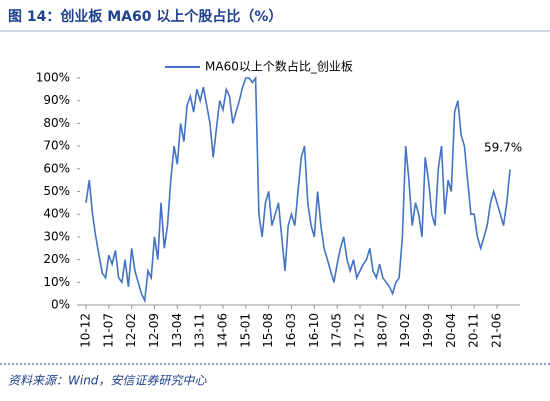  Describe the element at coordinates (60, 305) in the screenshot. I see `y-tick-label: 0%` at that location.